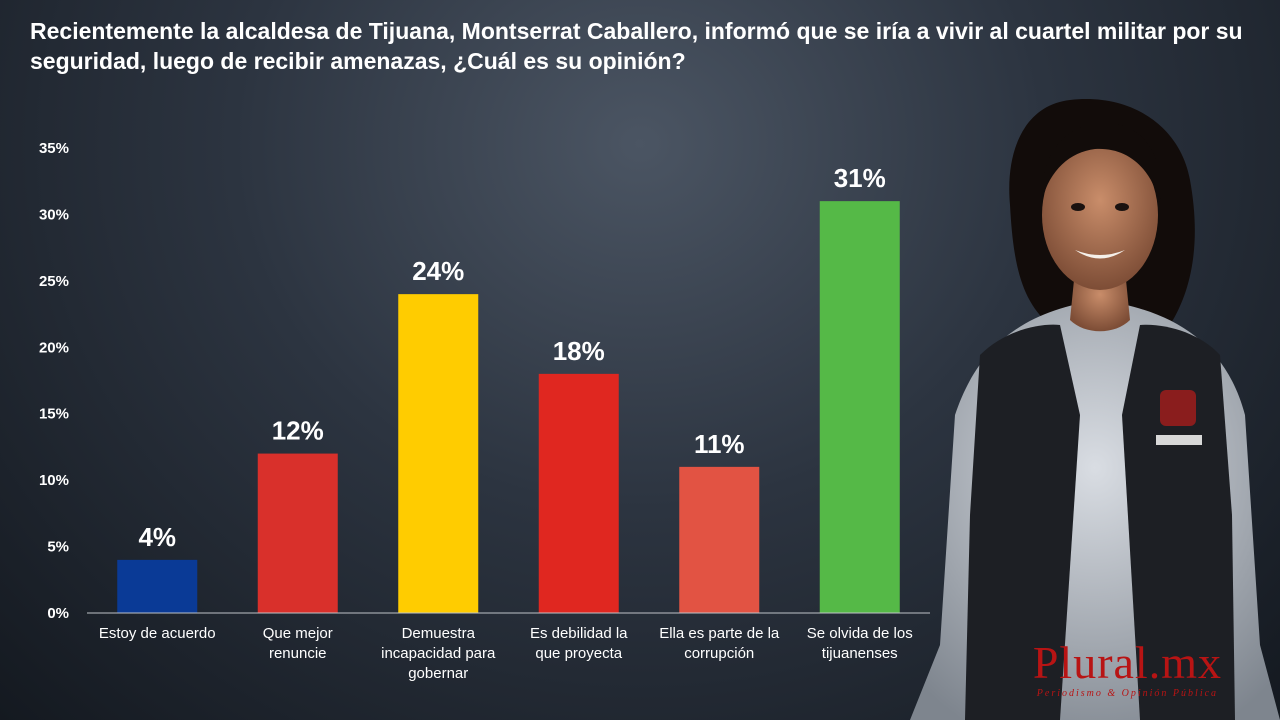  Describe the element at coordinates (438, 673) in the screenshot. I see `x-tick-label-line: gobernar` at that location.